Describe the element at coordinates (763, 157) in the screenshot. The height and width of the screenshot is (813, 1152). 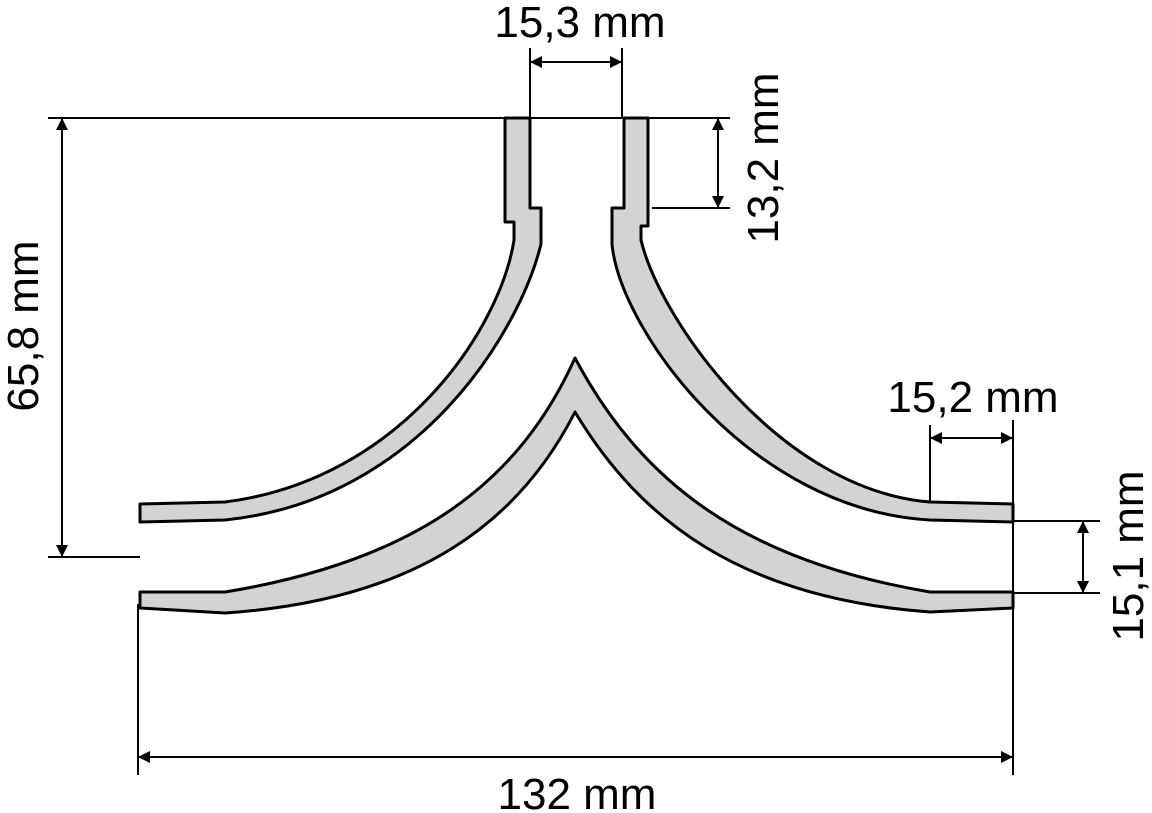
I see `label-top-stub-length: 13,2 mm` at that location.